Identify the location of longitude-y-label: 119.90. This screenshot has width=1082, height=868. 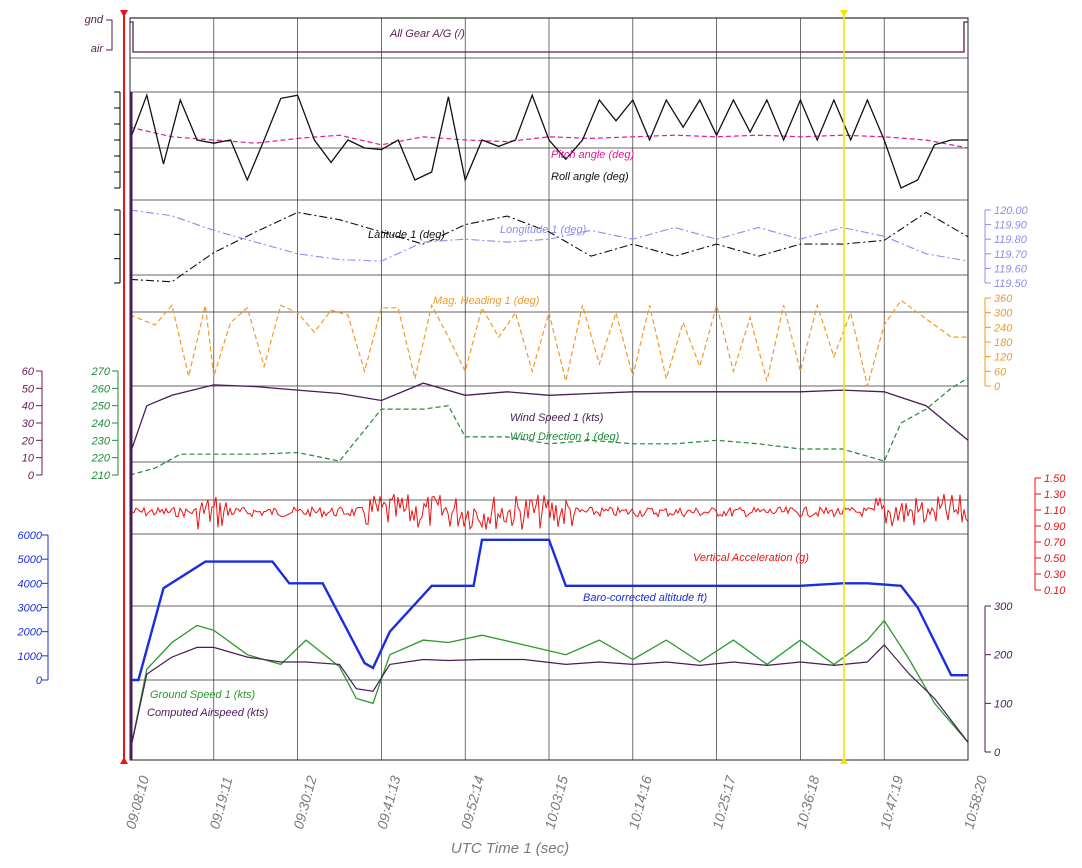
(1011, 226).